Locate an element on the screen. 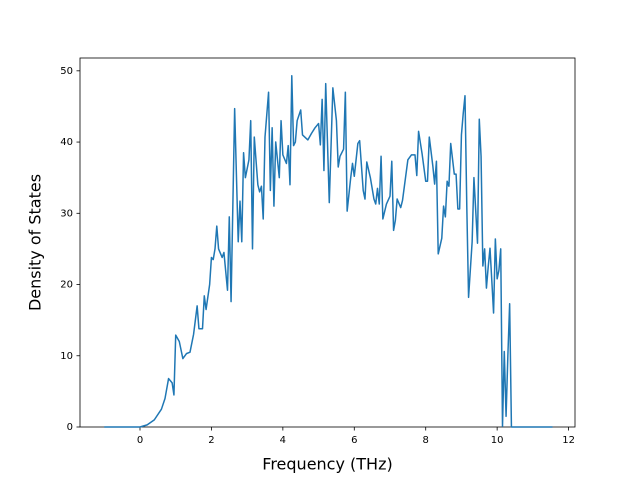  y-tick-label: 0 is located at coordinates (70, 427).